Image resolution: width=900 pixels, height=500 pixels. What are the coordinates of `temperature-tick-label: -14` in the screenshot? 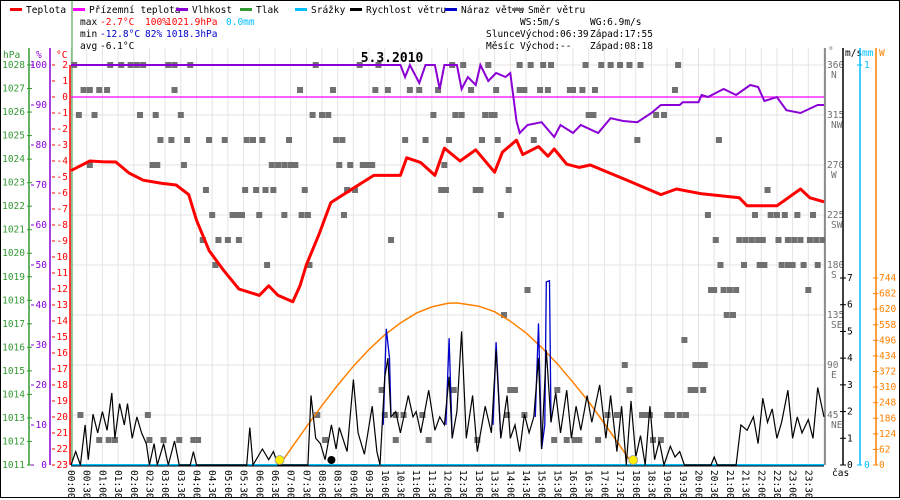 It's located at (59, 321).